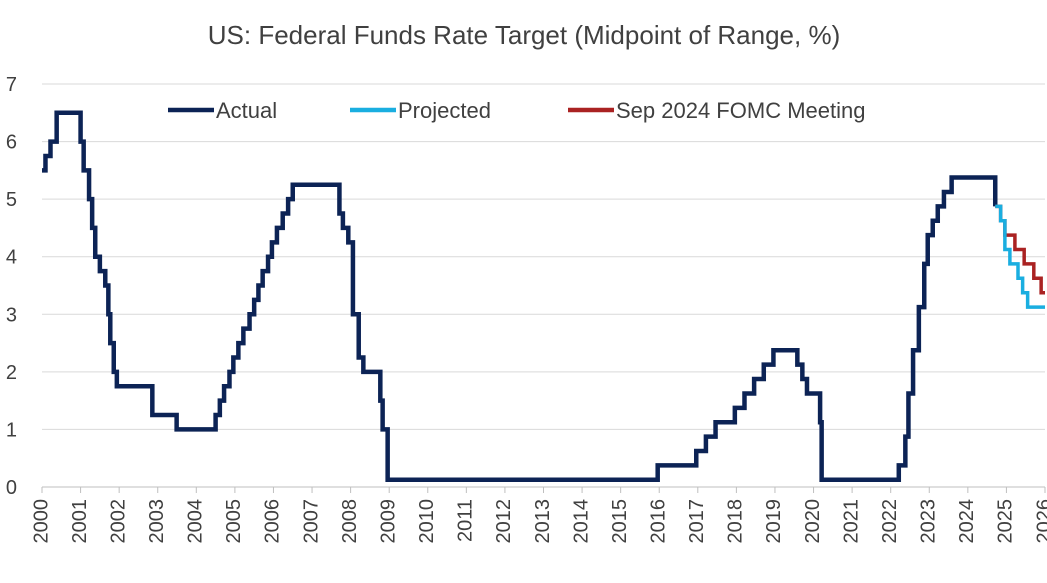 This screenshot has width=1047, height=583. Describe the element at coordinates (273, 521) in the screenshot. I see `x-tick-label: 2006` at that location.